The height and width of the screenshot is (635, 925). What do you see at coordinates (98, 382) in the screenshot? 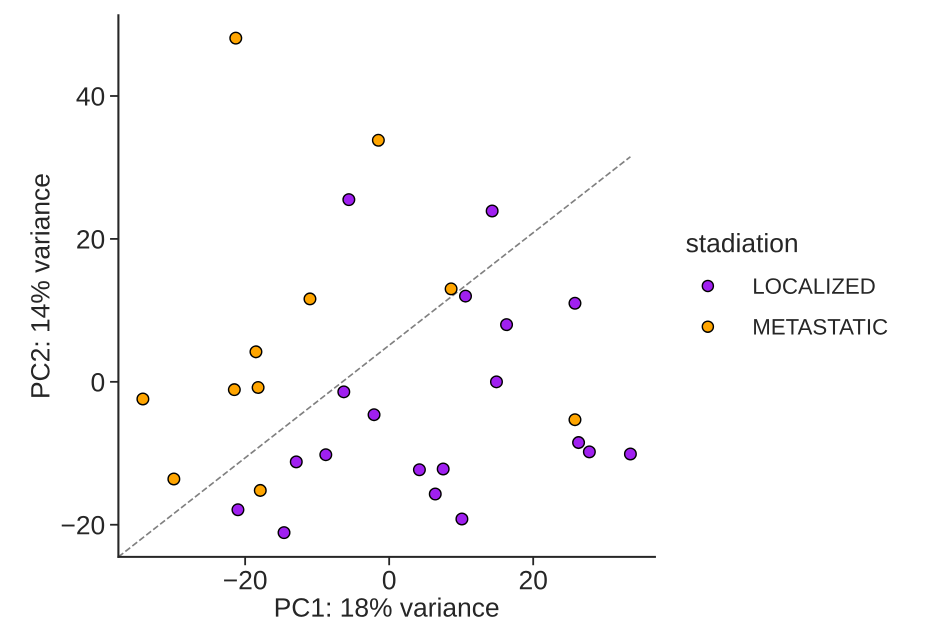
I see `y-tick-label: 0` at bounding box center [98, 382].